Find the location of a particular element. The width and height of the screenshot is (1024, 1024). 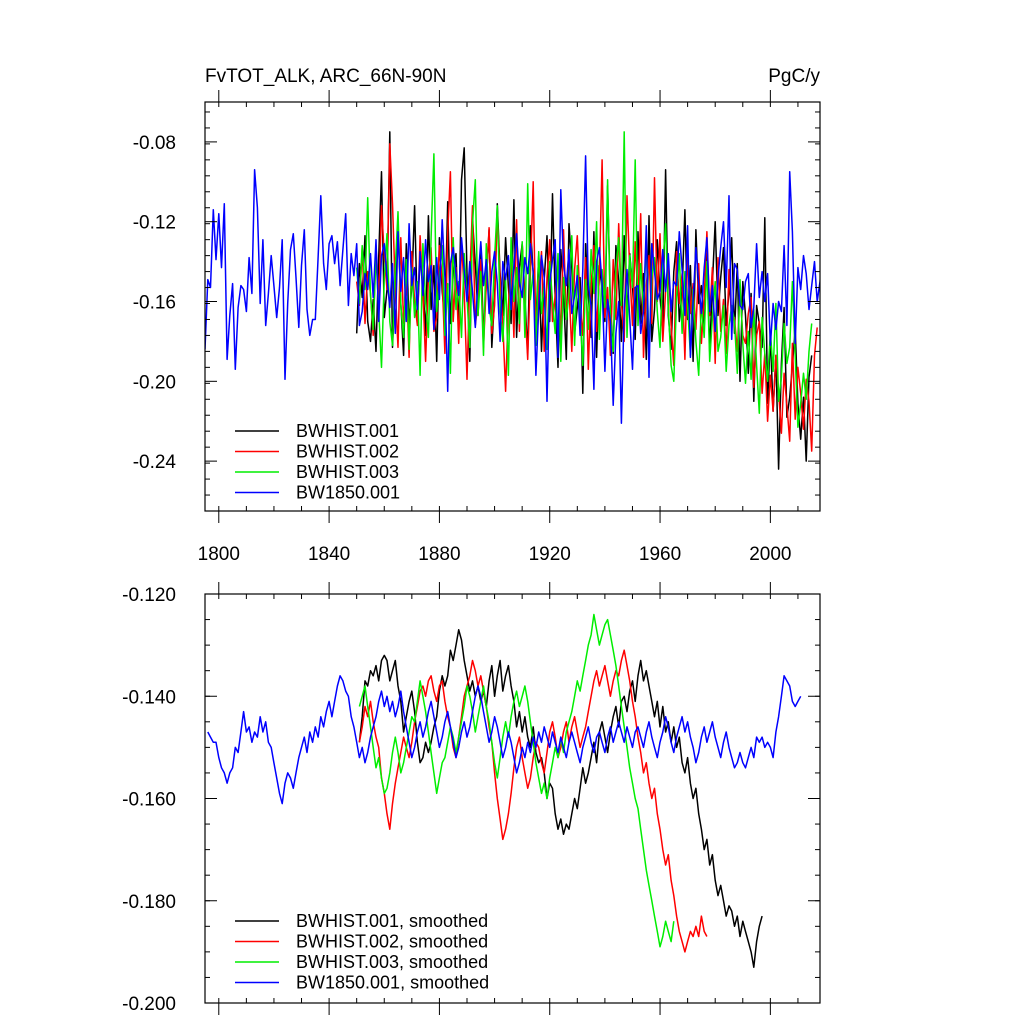

x-tick-label: 1840 is located at coordinates (329, 554).